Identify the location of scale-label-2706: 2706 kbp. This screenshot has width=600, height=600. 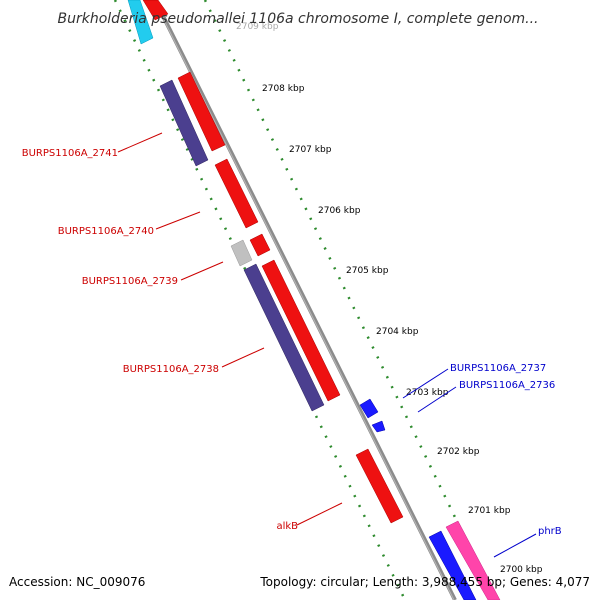
(339, 211).